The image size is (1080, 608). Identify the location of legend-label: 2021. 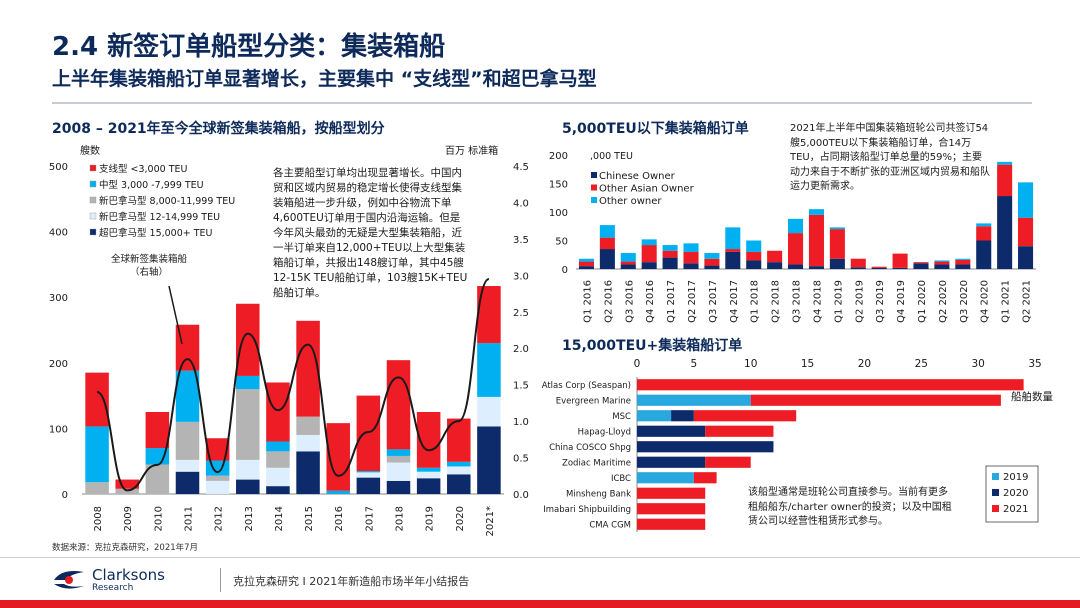
(1015, 509).